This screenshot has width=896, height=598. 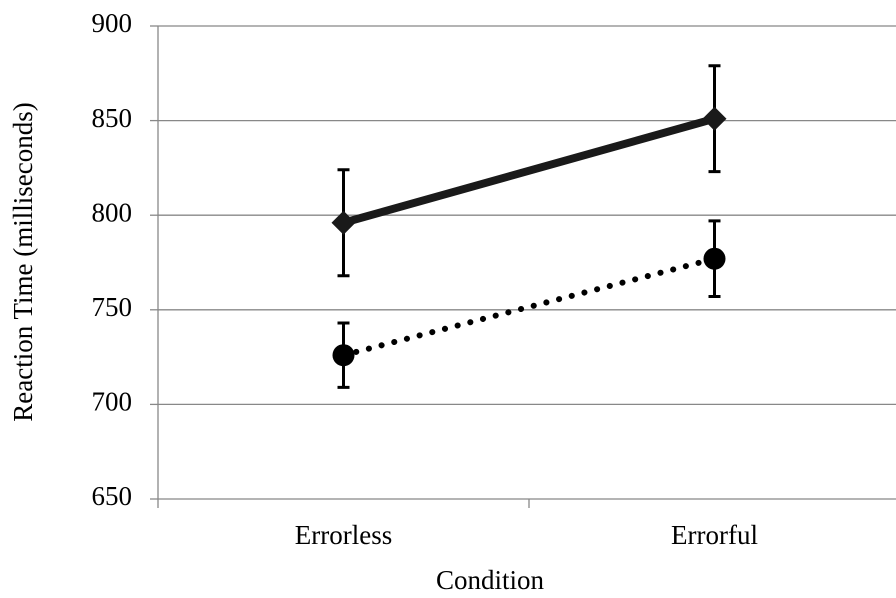 I want to click on y-tick-label: 750, so click(x=112, y=307).